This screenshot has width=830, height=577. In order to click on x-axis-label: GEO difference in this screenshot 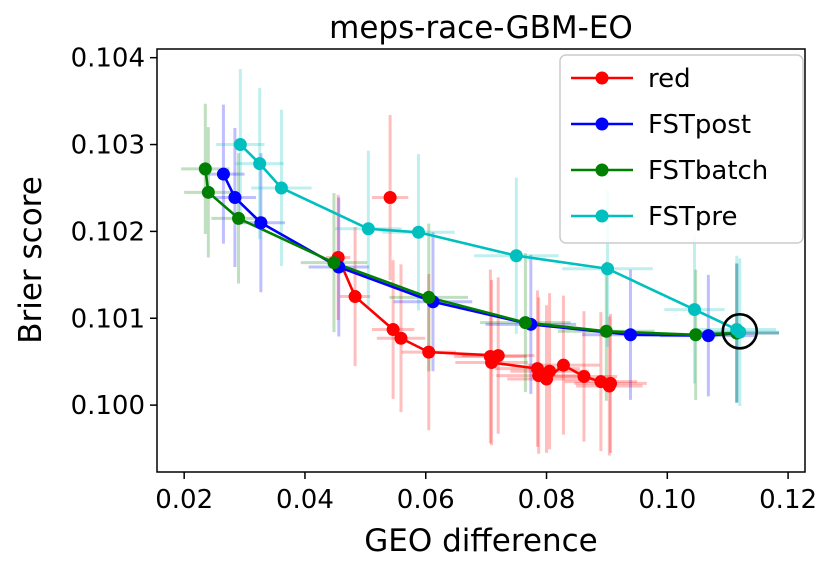, I will do `click(480, 541)`.